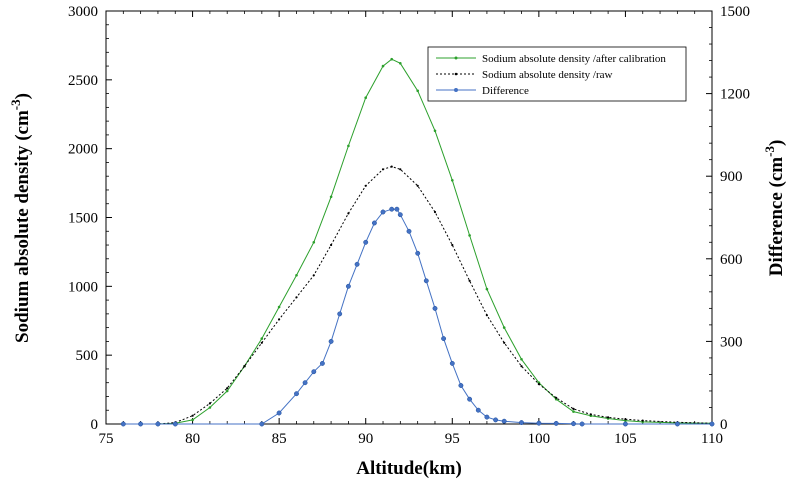 This screenshot has height=486, width=800. I want to click on y-right-tick-label: 900, so click(731, 177).